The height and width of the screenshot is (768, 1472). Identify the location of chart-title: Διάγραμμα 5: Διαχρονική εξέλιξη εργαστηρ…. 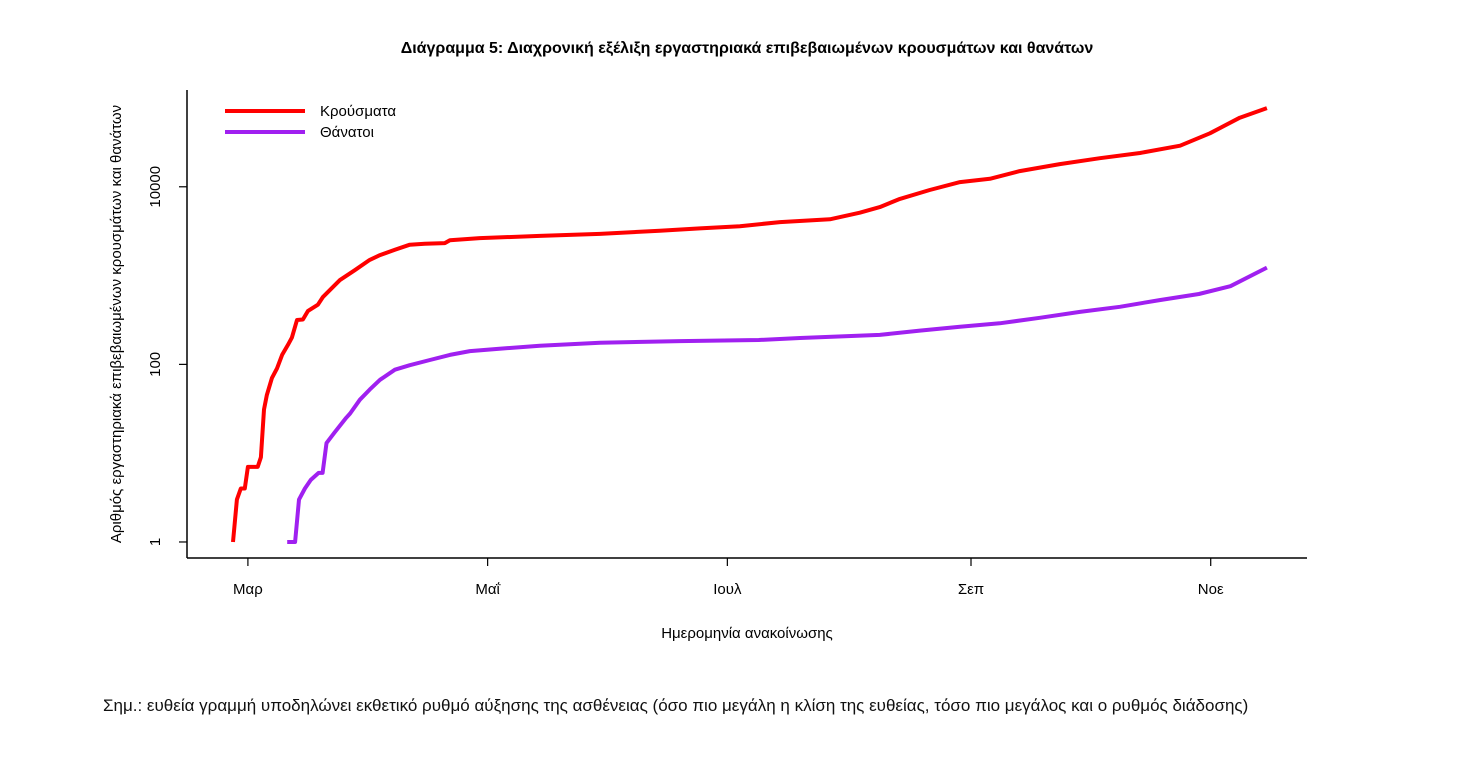
(747, 48).